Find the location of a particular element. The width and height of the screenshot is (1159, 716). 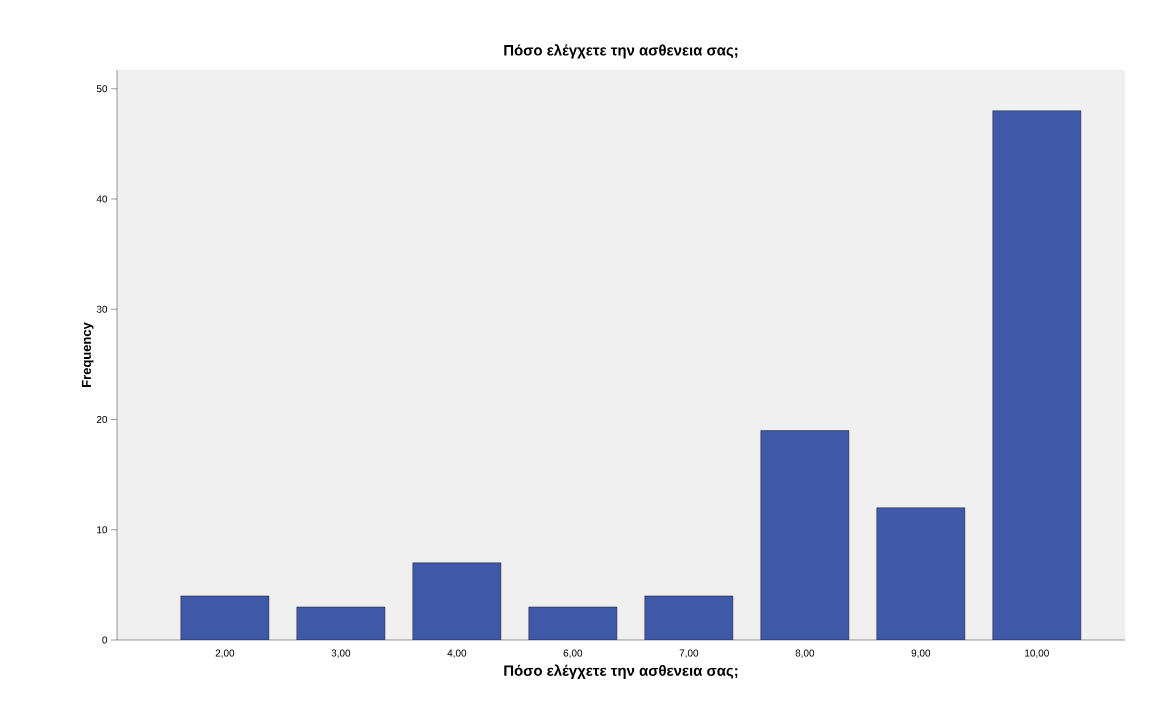

y-tick-label: 40 is located at coordinates (102, 199).